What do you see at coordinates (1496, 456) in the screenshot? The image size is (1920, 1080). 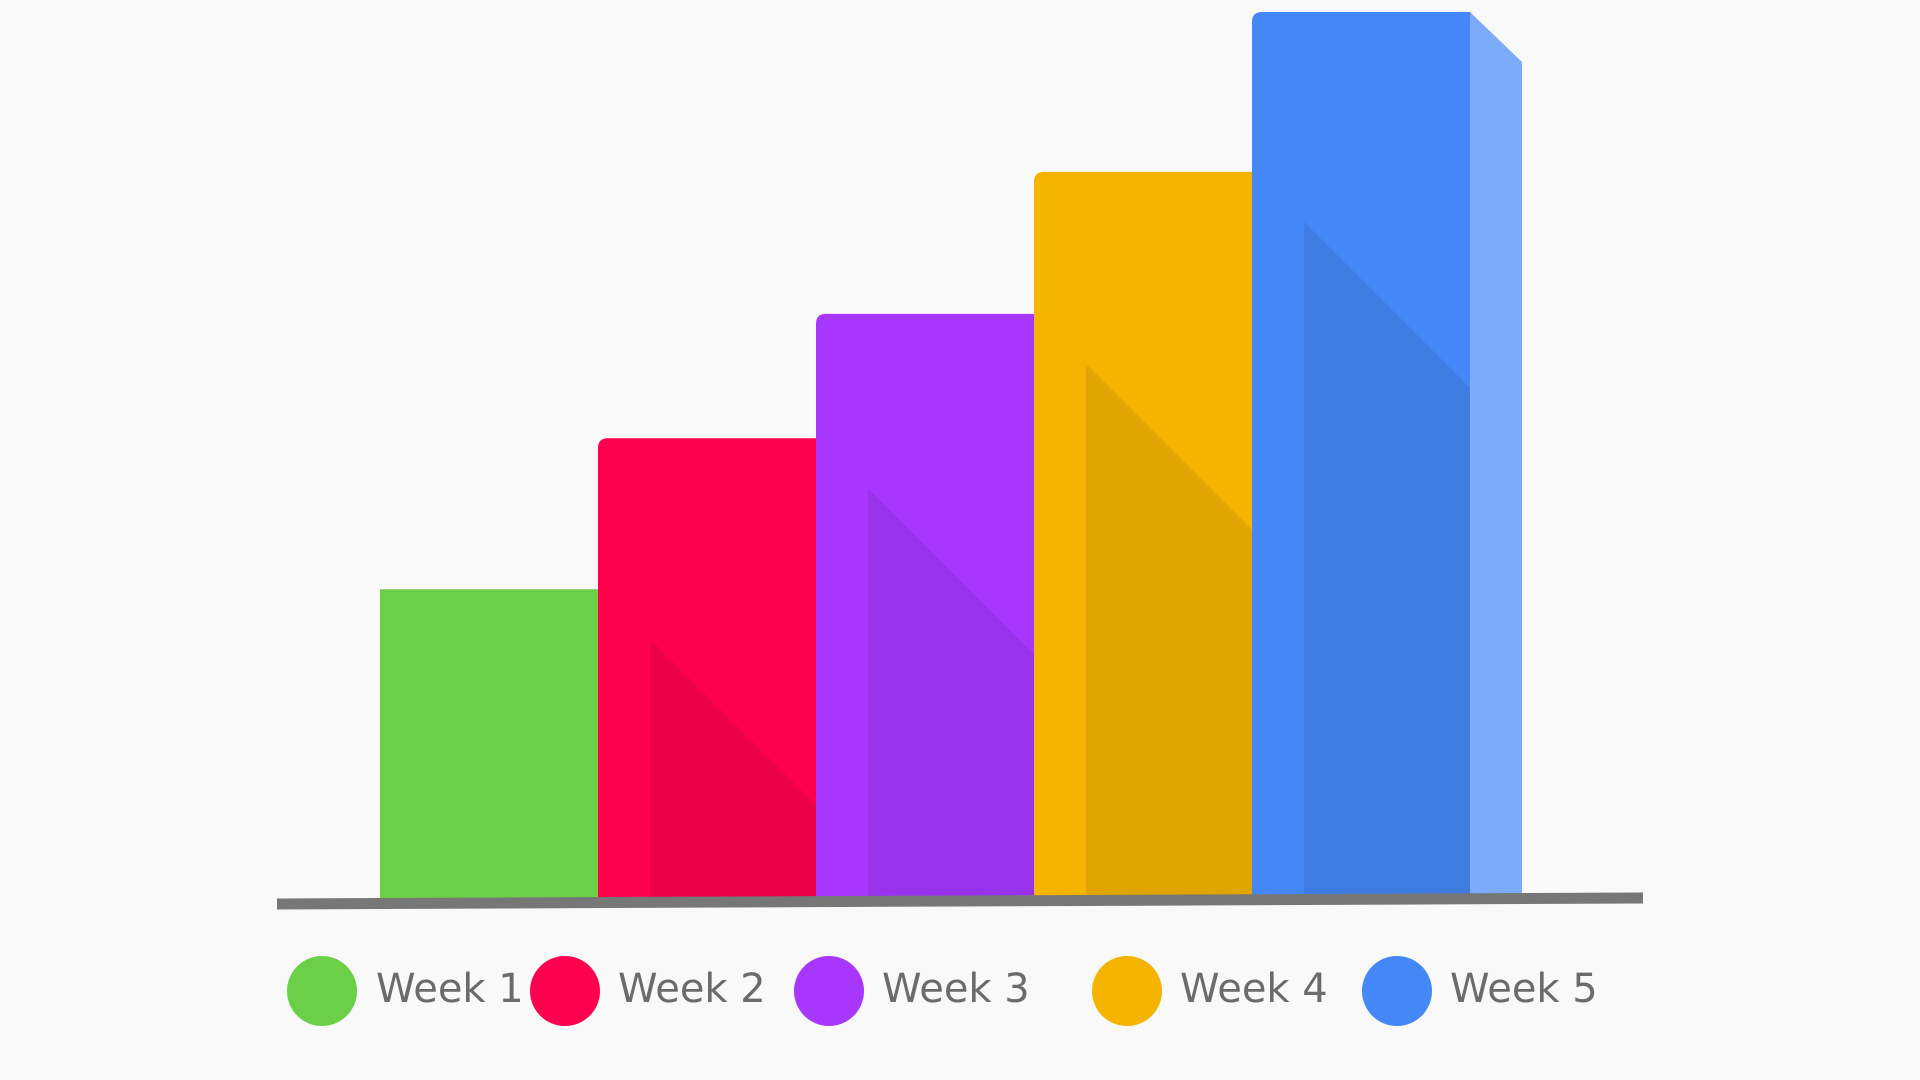 I see `bar-side` at bounding box center [1496, 456].